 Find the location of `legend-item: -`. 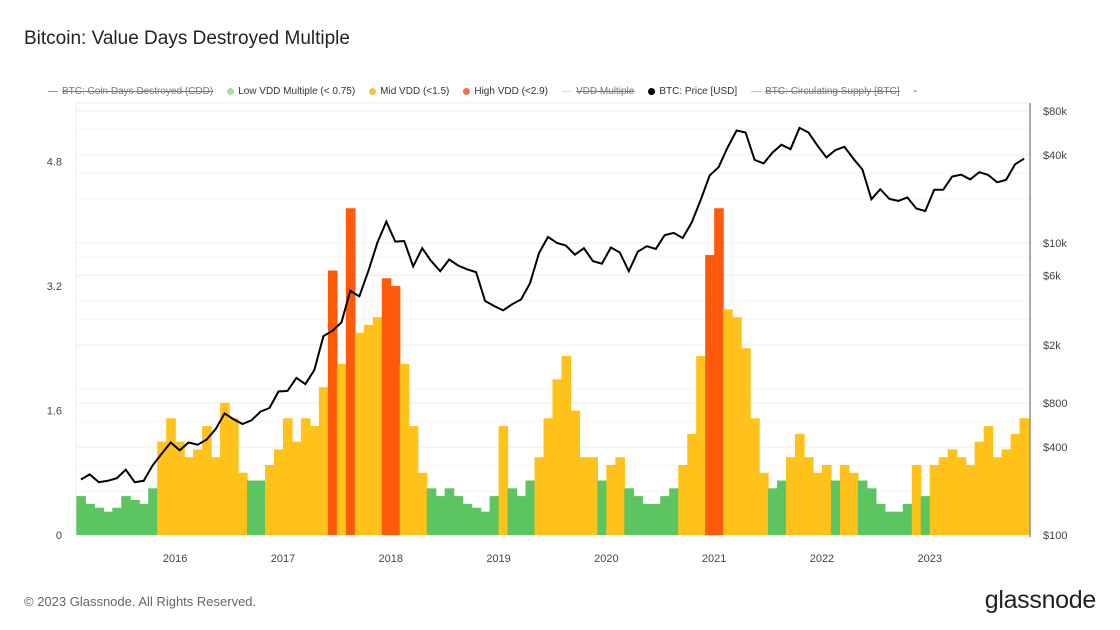

legend-item: - is located at coordinates (915, 91).